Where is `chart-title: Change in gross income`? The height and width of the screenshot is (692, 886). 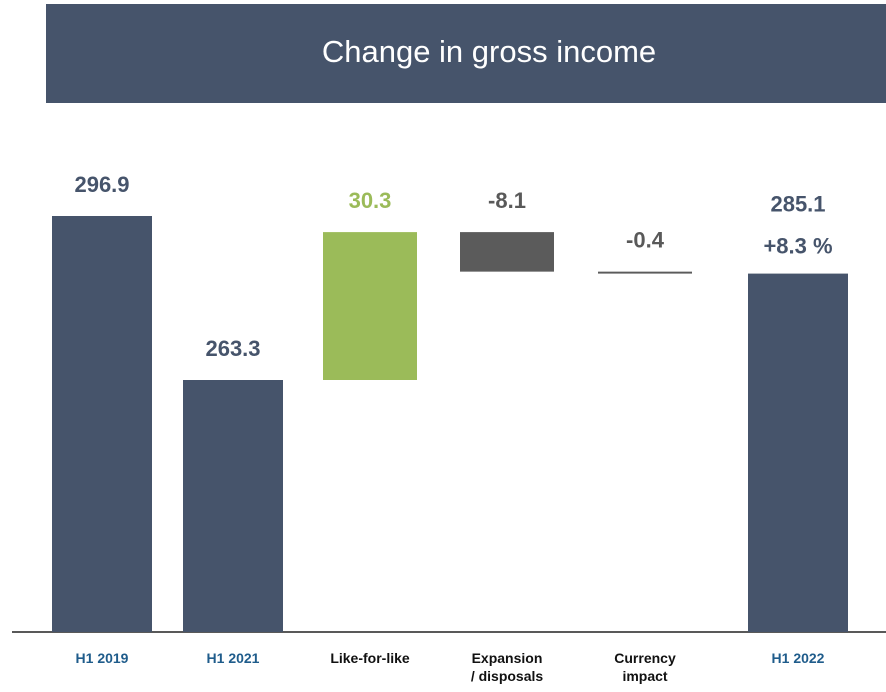
chart-title: Change in gross income is located at coordinates (489, 51).